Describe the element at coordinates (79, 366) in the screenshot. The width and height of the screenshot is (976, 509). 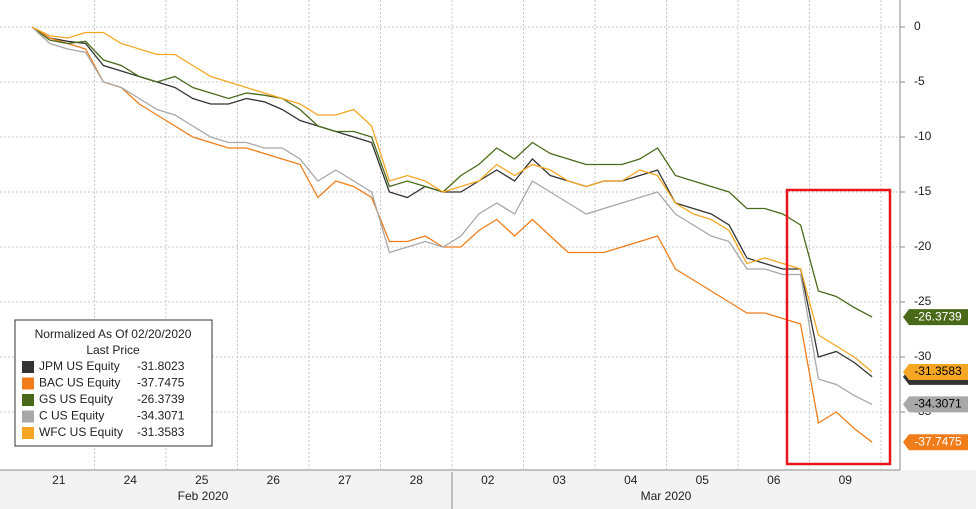
I see `legend-label: JPM US Equity` at that location.